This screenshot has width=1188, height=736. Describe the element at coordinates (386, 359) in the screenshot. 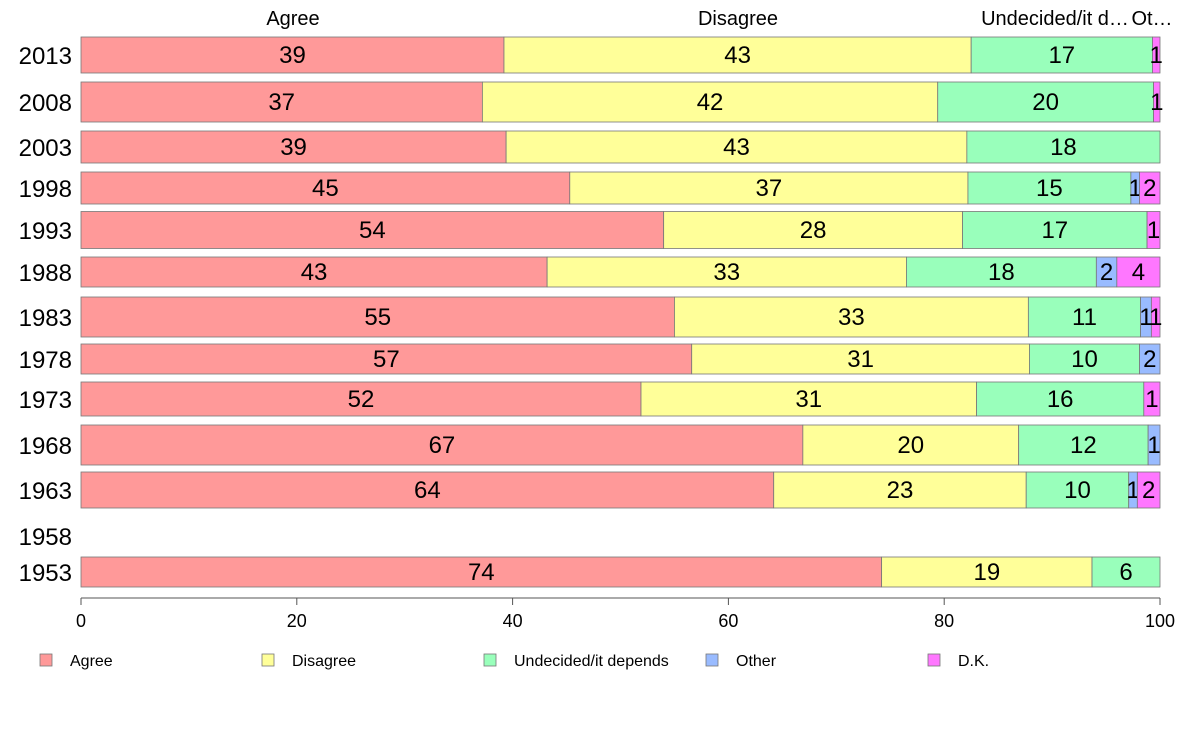

I see `data-label: 57` at that location.